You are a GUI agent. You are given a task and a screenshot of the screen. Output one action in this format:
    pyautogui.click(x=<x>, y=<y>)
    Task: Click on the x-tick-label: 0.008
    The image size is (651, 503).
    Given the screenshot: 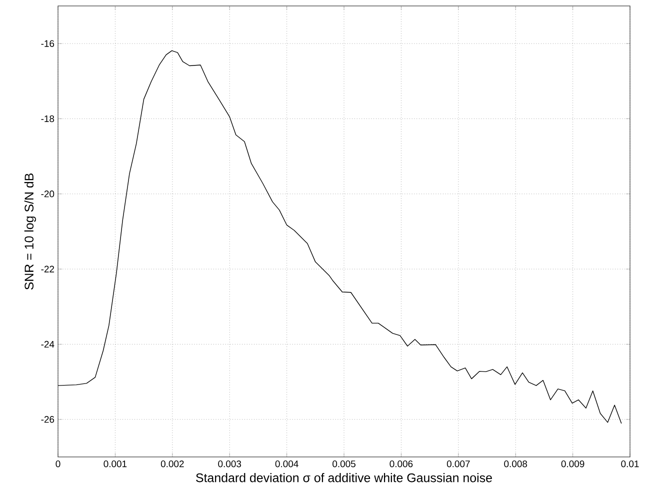 What is the action you would take?
    pyautogui.click(x=516, y=464)
    